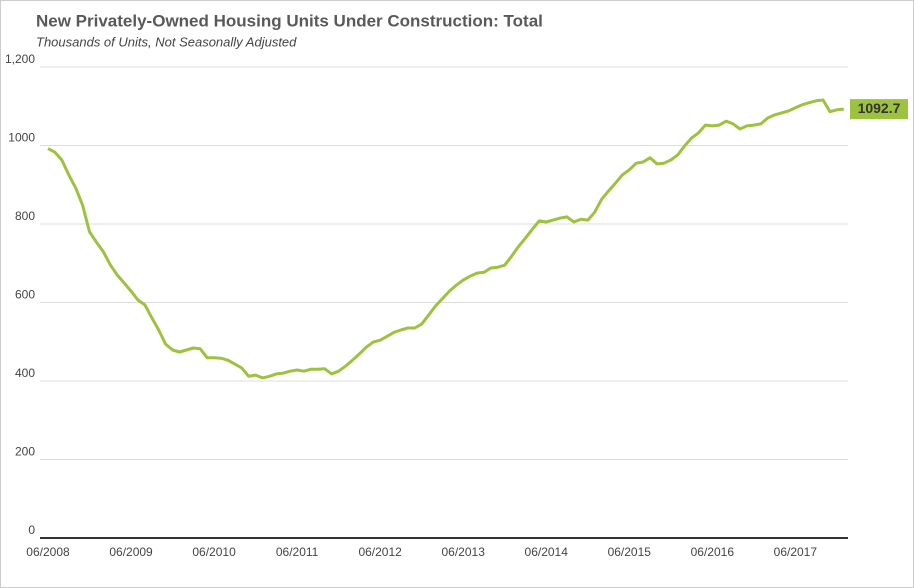  Describe the element at coordinates (25, 216) in the screenshot. I see `y-tick-label: 800` at that location.